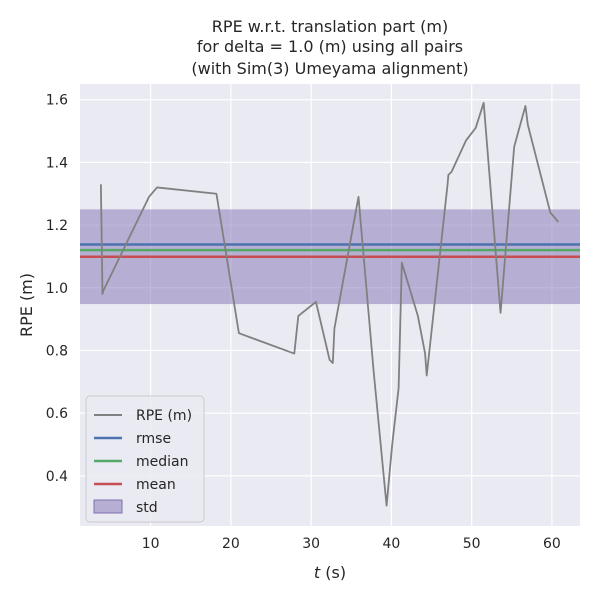  I want to click on legend-swatch-std, so click(108, 506).